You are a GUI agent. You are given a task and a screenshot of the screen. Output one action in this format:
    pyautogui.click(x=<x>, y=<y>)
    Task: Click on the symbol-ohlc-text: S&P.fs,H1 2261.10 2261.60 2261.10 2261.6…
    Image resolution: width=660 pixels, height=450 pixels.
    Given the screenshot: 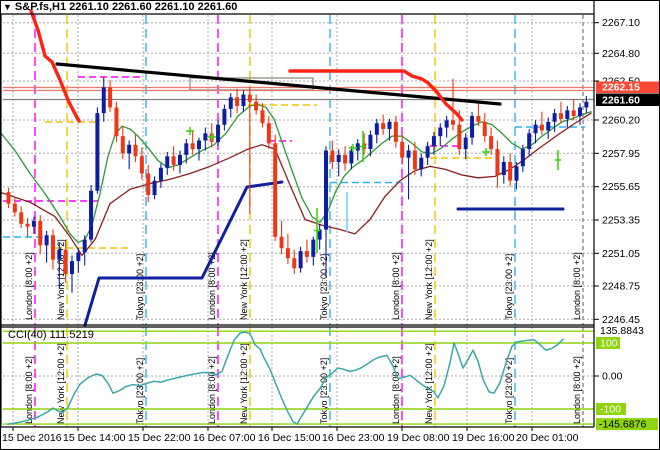 What is the action you would take?
    pyautogui.click(x=126, y=7)
    